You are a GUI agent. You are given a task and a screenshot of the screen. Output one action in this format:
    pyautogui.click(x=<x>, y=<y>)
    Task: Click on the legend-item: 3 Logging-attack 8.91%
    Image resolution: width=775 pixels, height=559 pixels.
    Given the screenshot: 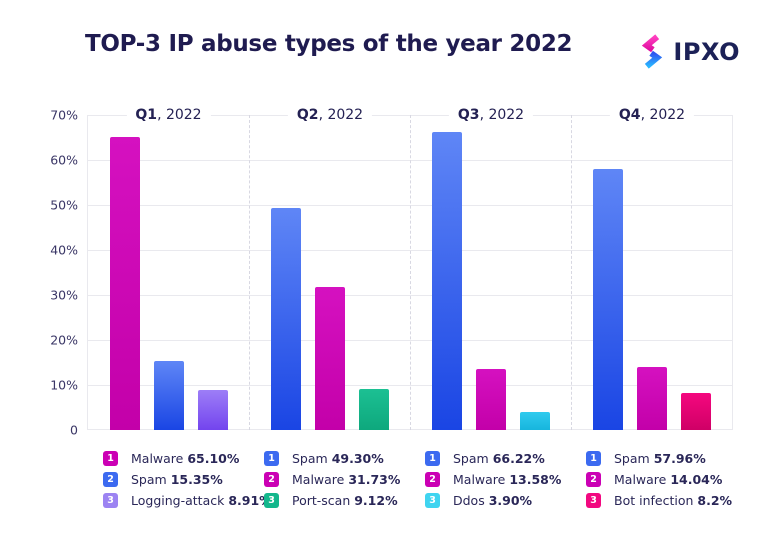 What is the action you would take?
    pyautogui.click(x=187, y=500)
    